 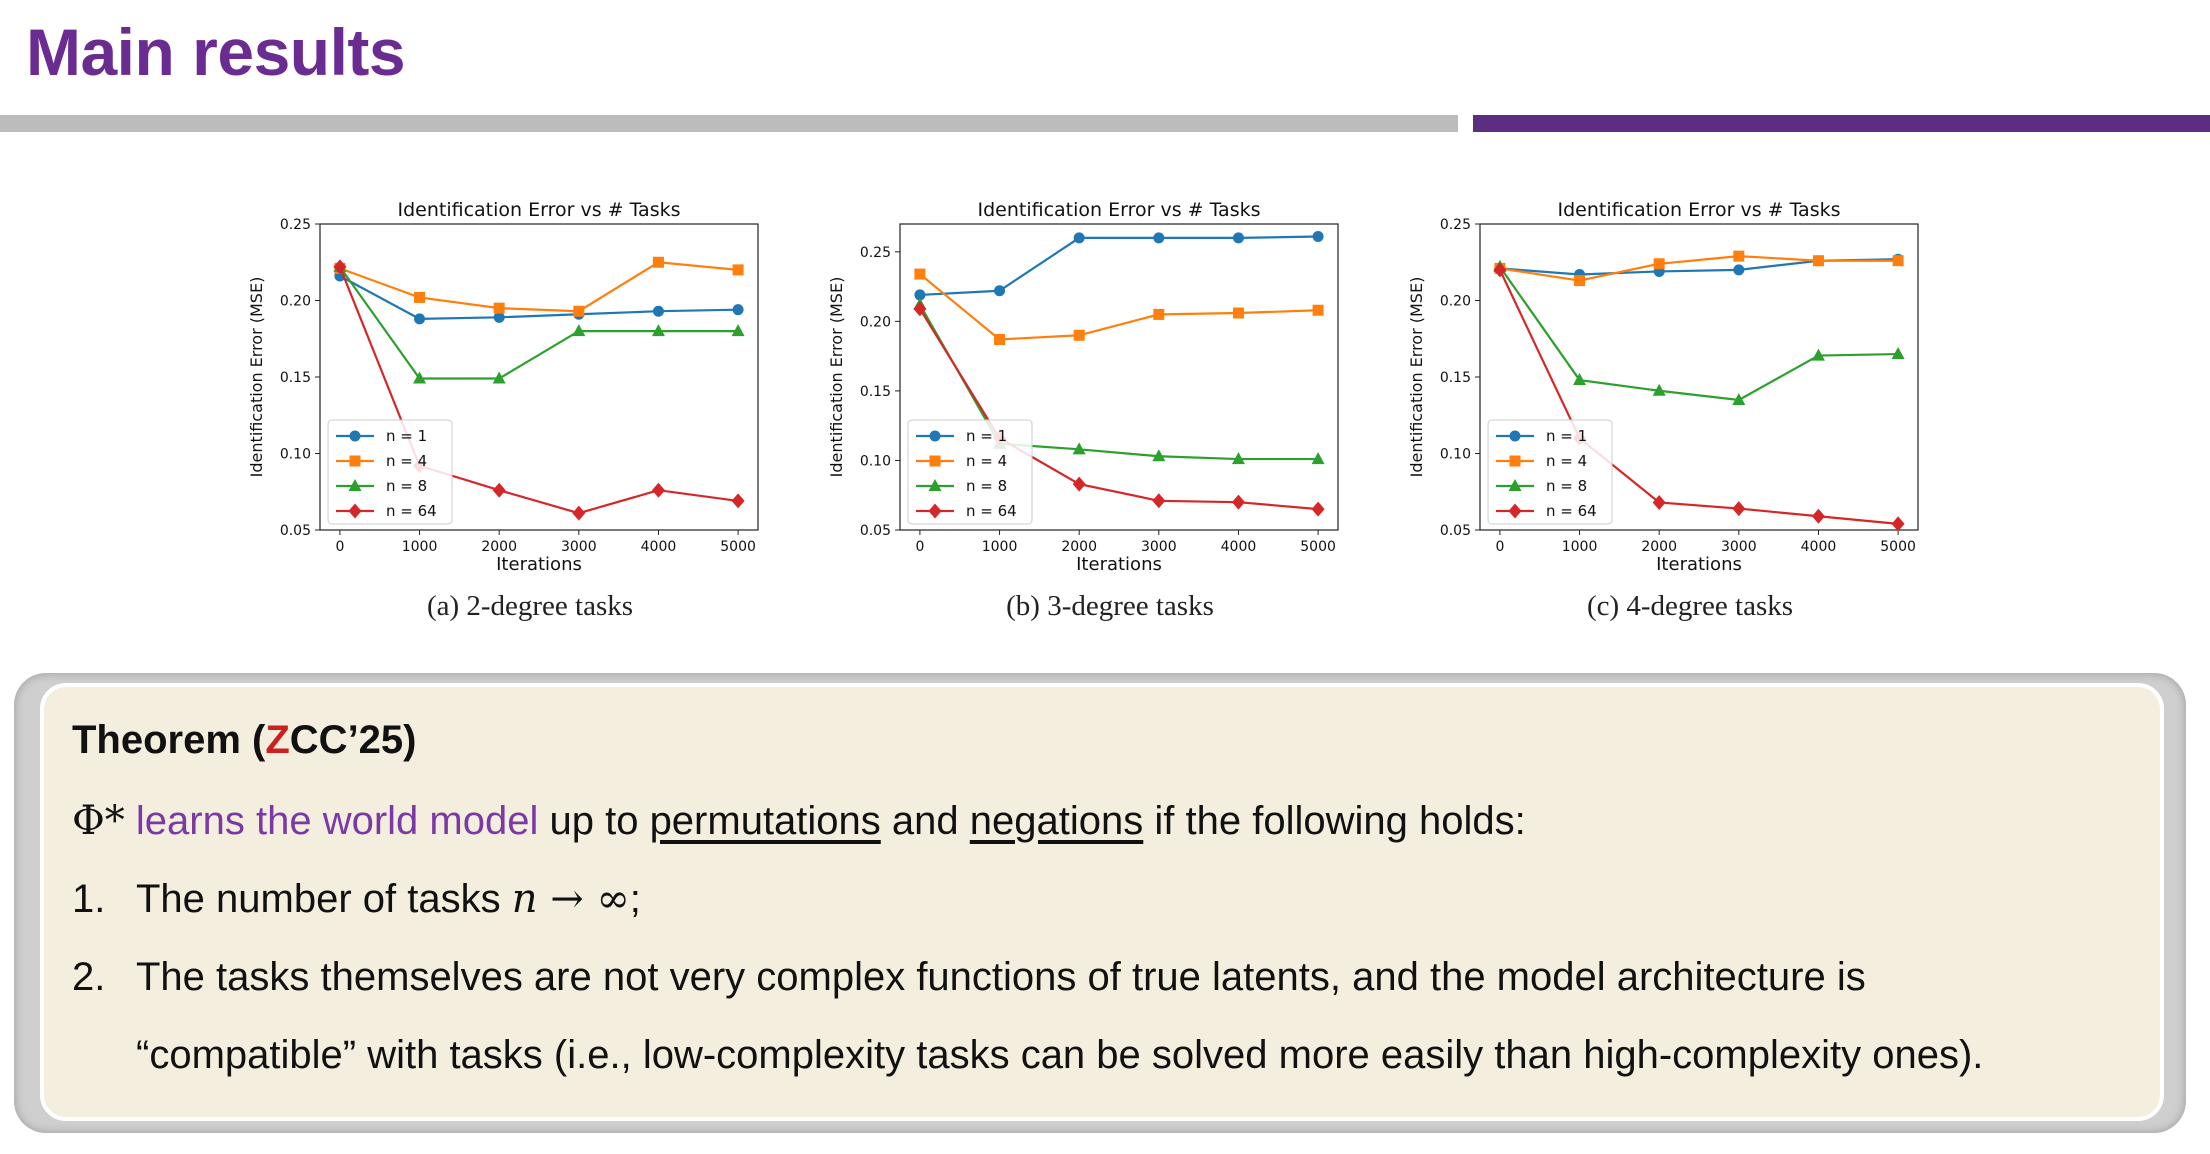 What do you see at coordinates (765, 821) in the screenshot?
I see `permutations-term: permutations` at bounding box center [765, 821].